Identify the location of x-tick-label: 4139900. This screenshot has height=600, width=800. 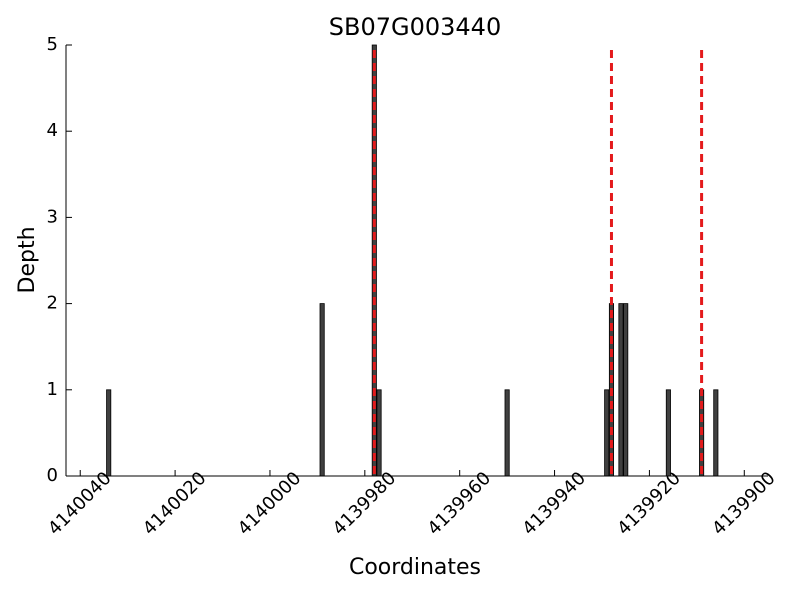
(744, 504).